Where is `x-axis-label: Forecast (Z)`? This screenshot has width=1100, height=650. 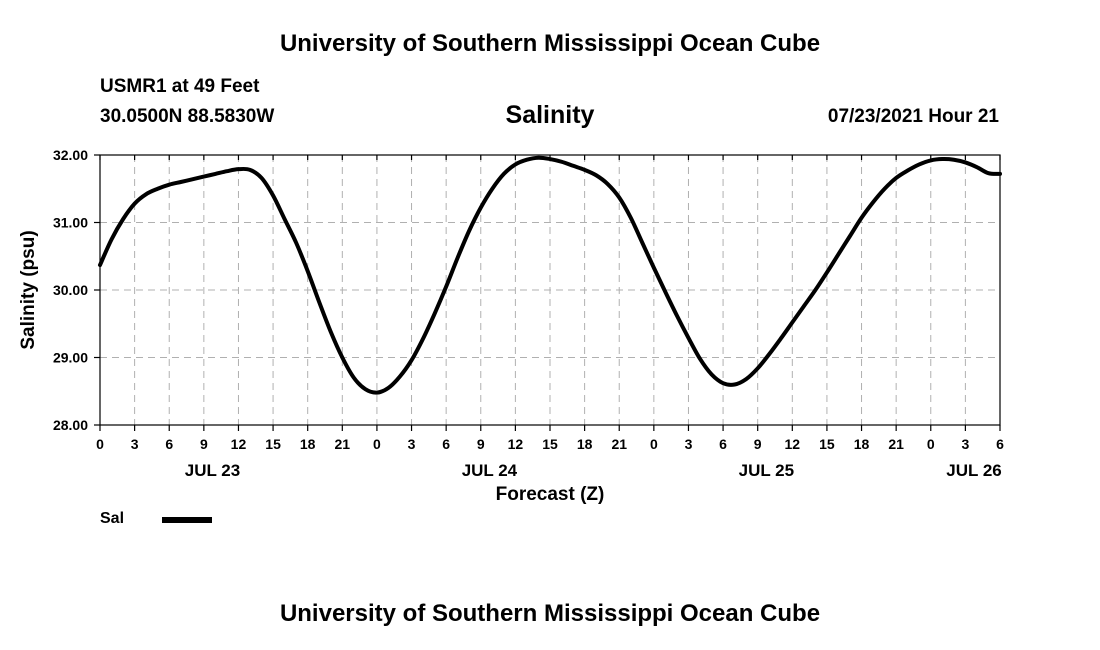 x-axis-label: Forecast (Z) is located at coordinates (550, 494).